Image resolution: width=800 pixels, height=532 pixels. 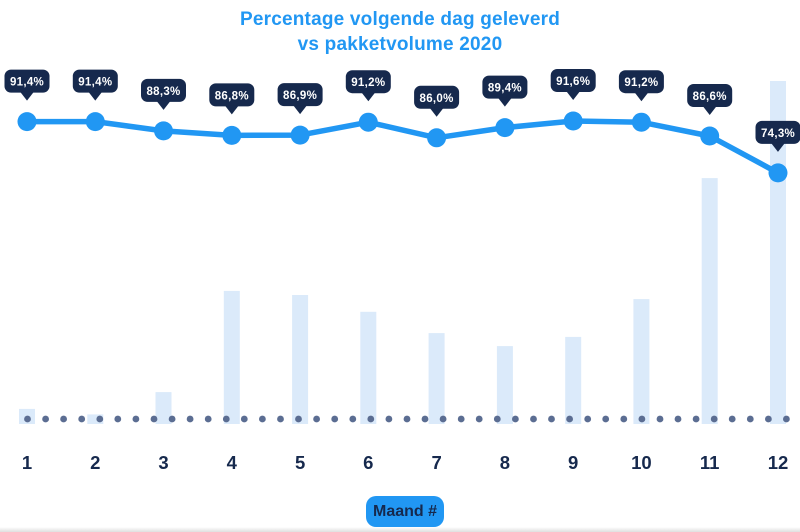 What do you see at coordinates (407, 419) in the screenshot?
I see `dotted-baseline` at bounding box center [407, 419].